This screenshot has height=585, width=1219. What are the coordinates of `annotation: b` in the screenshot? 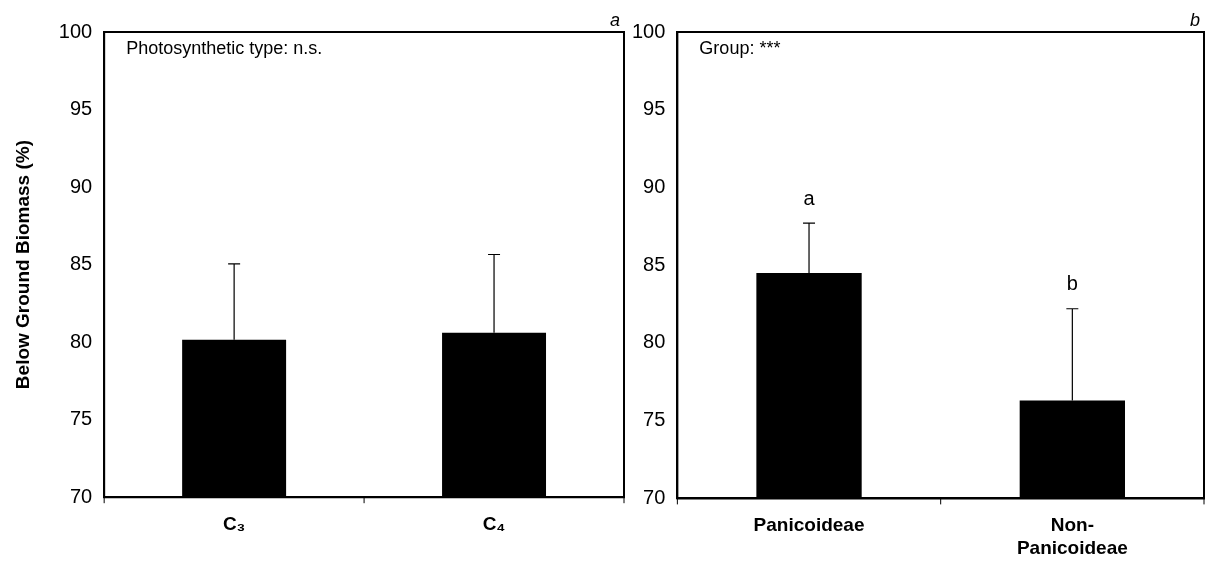 It's located at (1072, 283).